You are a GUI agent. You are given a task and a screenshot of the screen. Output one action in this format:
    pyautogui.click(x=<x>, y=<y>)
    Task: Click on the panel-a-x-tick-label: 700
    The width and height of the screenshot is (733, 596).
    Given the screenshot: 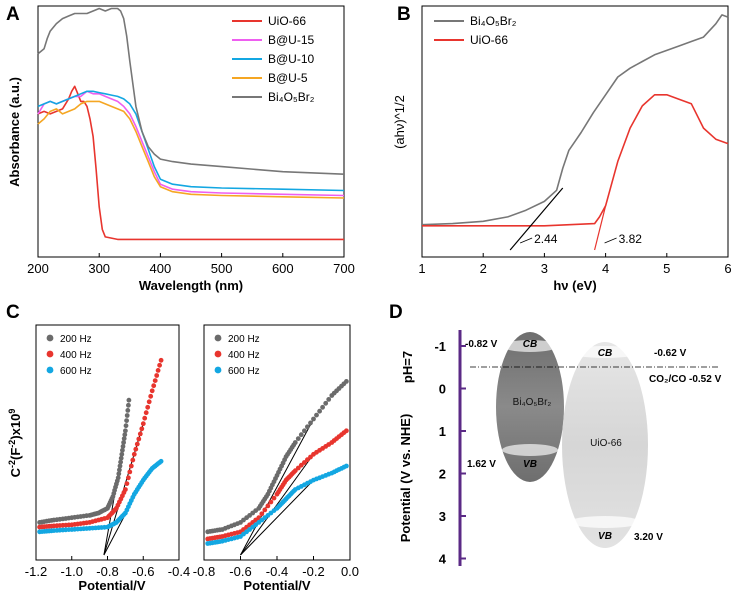 What is the action you would take?
    pyautogui.click(x=344, y=268)
    